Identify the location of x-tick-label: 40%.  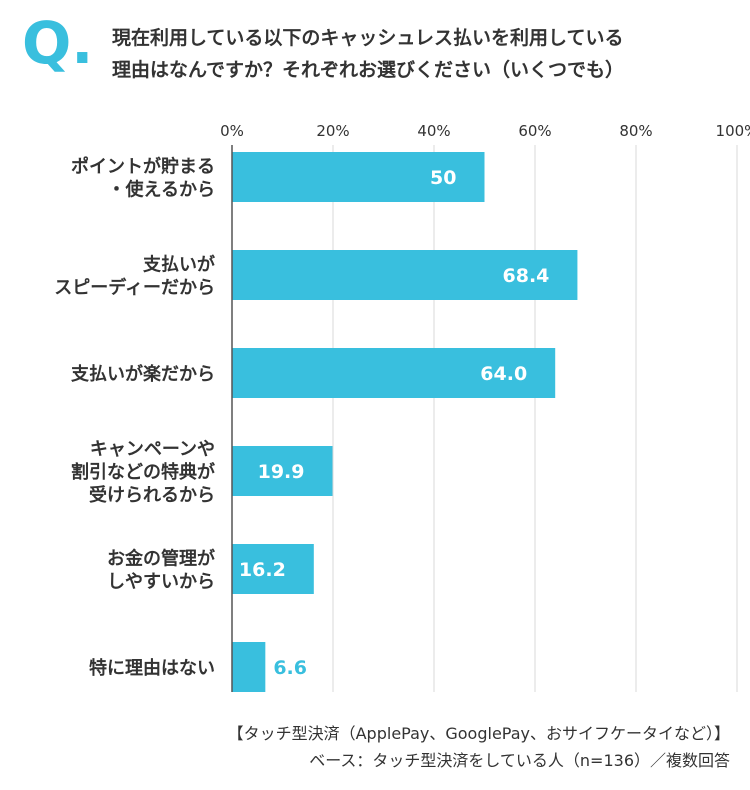
(433, 131).